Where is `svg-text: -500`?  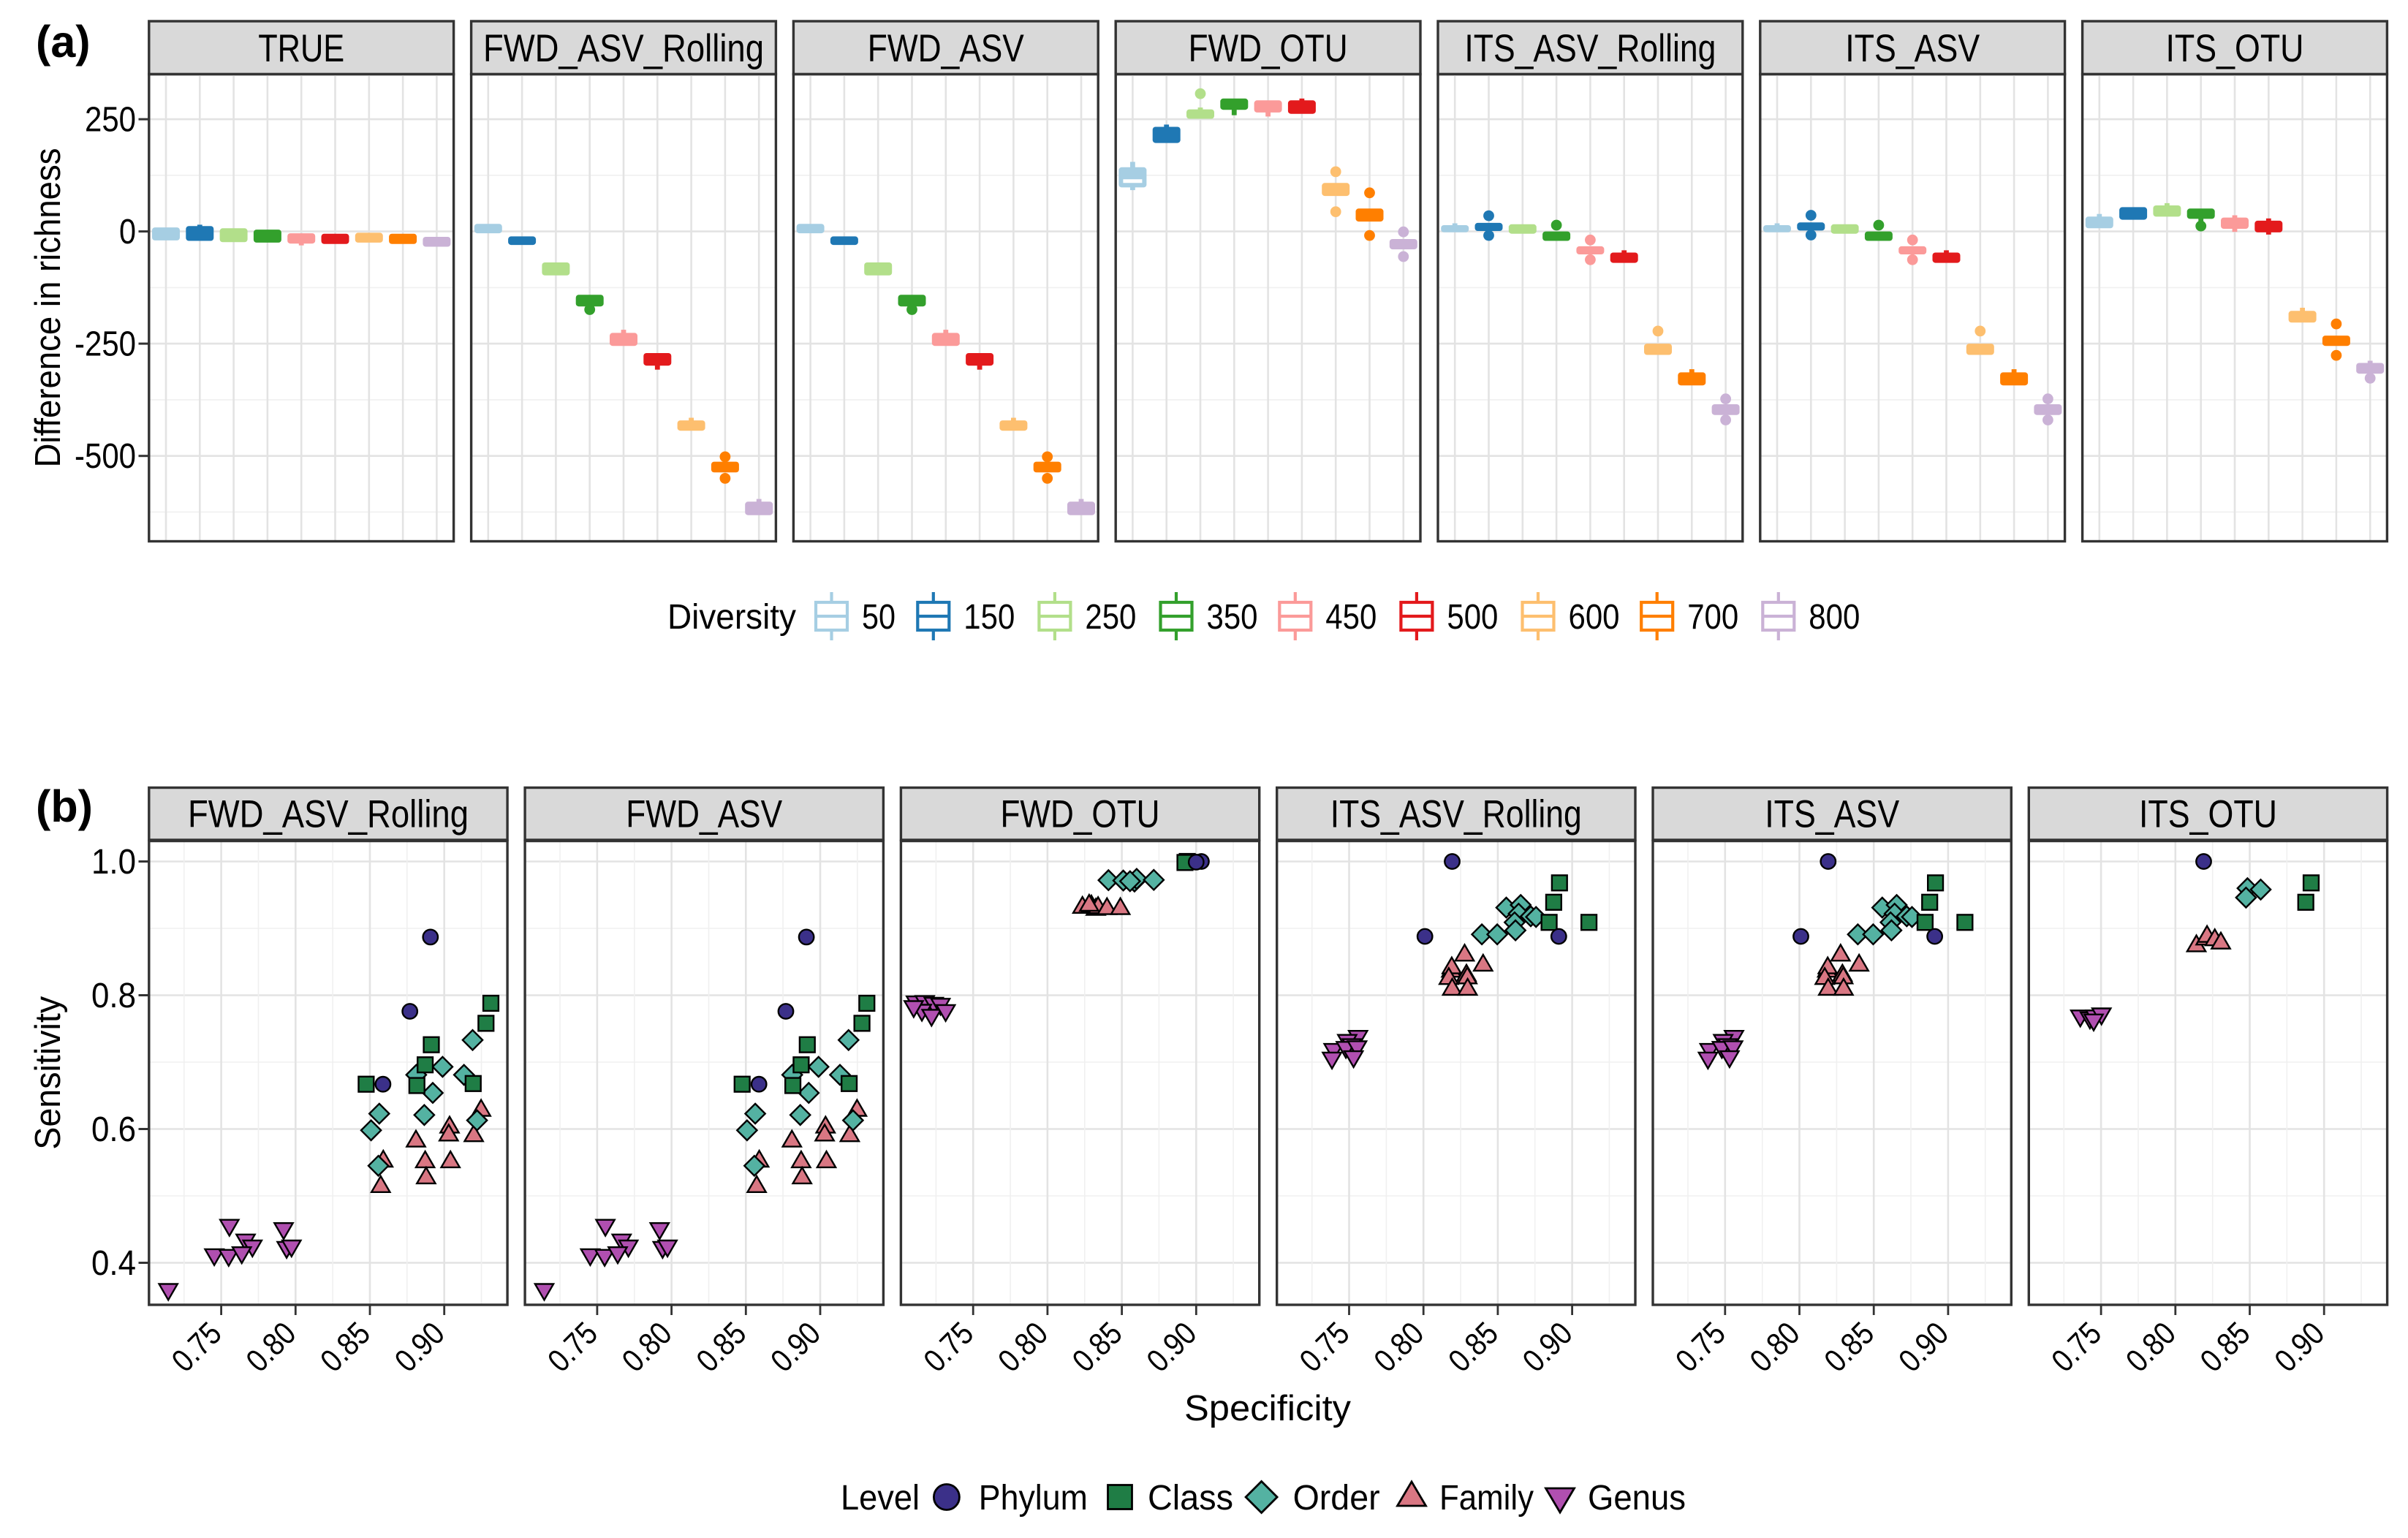
svg-text: -500 is located at coordinates (106, 456).